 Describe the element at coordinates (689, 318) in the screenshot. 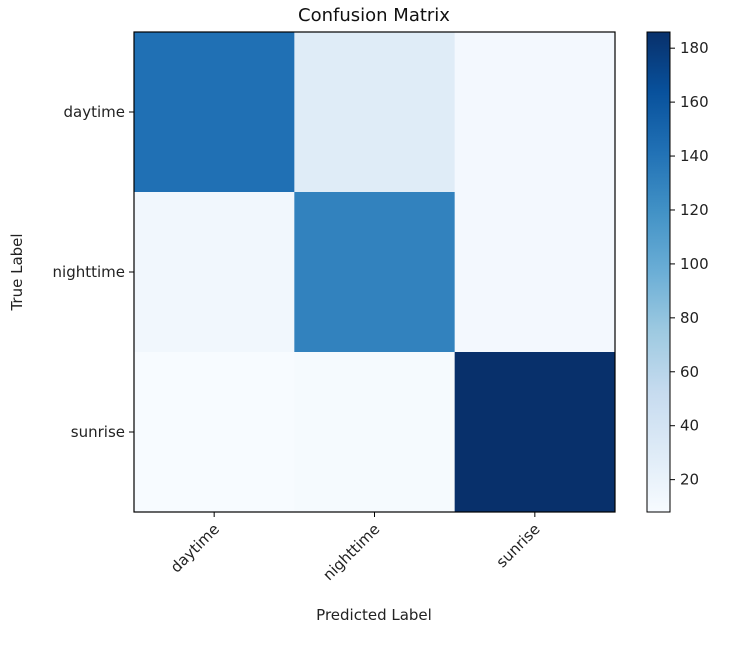

I see `colorbar-tick-label: 80` at that location.